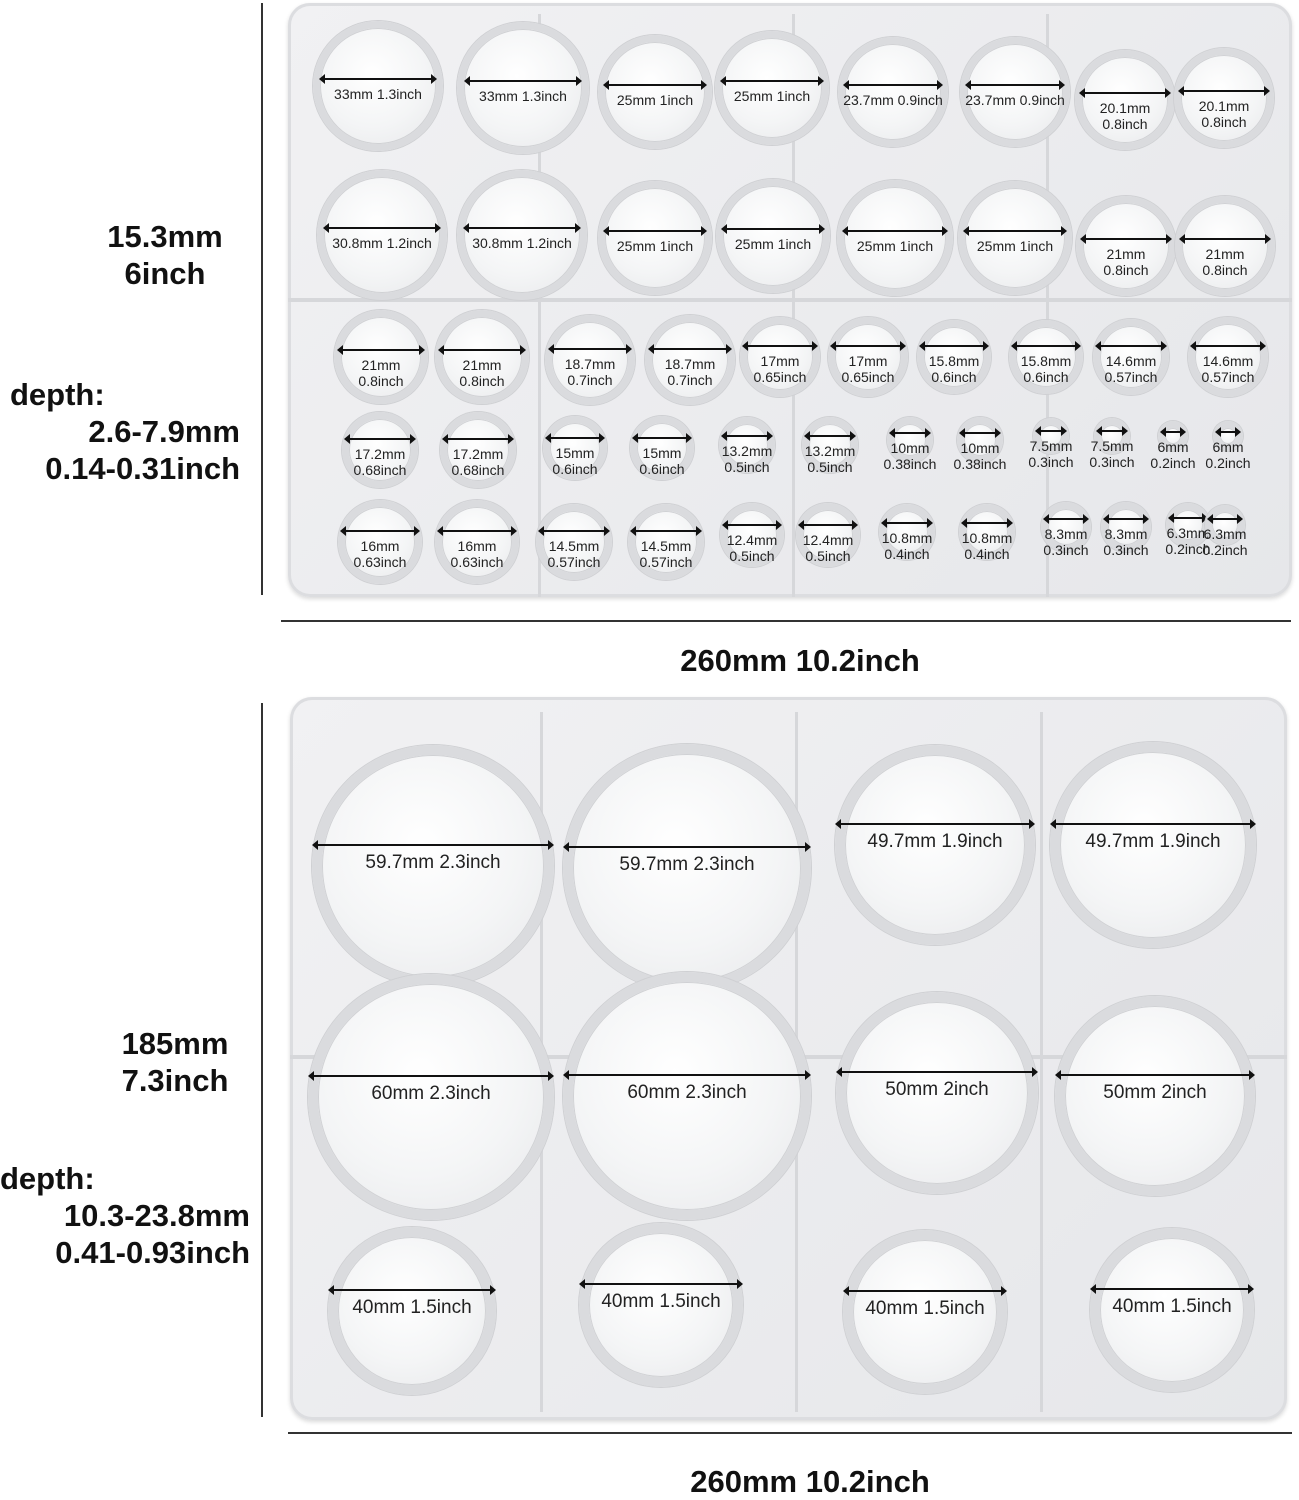 This screenshot has width=1299, height=1500. I want to click on size-text: 23.7mm 0.9inch, so click(893, 100).